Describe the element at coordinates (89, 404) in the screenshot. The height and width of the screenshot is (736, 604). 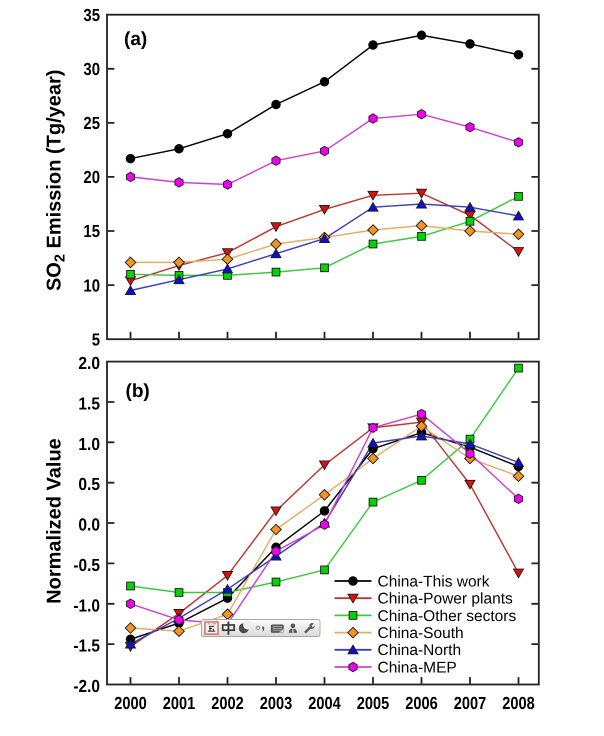
I see `svg-text: 1.5` at that location.